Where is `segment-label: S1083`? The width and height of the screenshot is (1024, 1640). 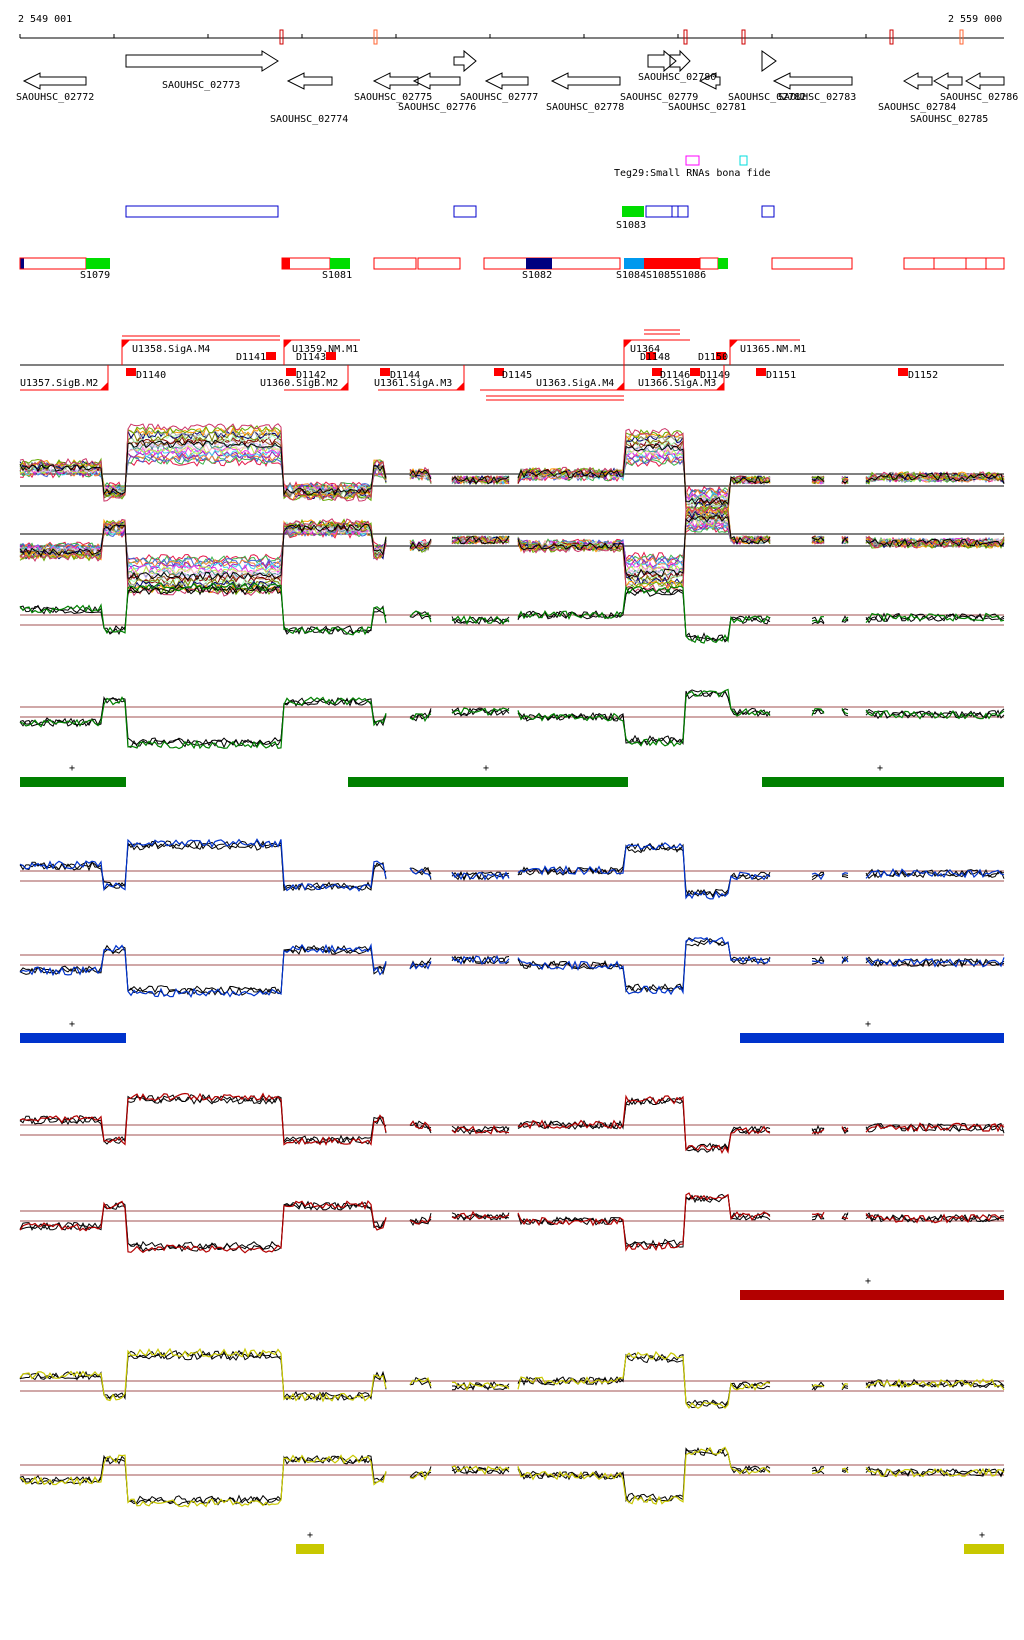 segment-label: S1083 is located at coordinates (631, 225).